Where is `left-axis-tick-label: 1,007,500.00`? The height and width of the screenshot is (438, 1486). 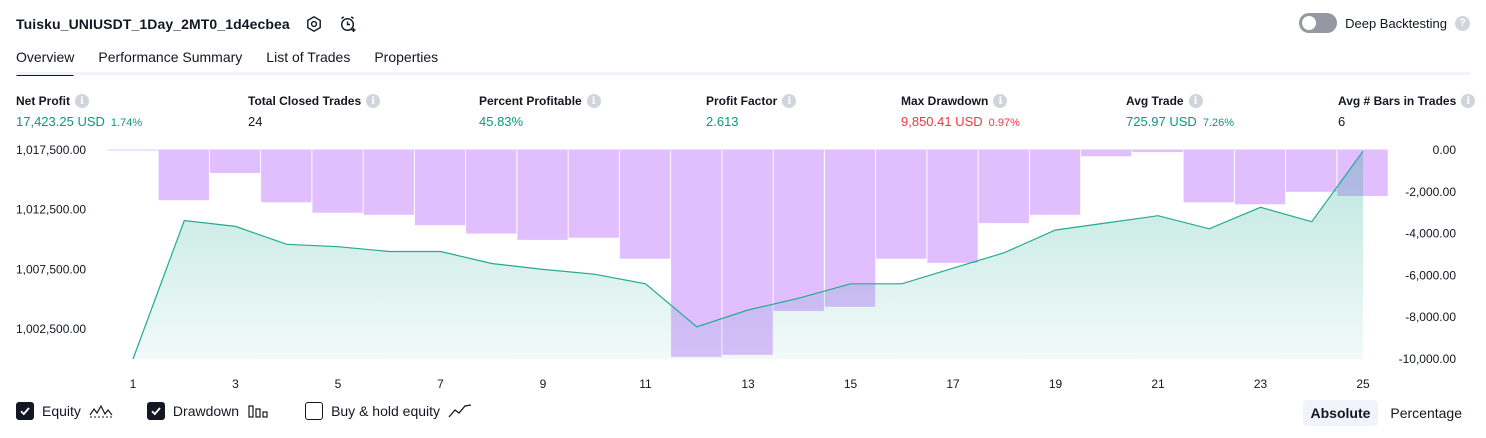 left-axis-tick-label: 1,007,500.00 is located at coordinates (51, 269).